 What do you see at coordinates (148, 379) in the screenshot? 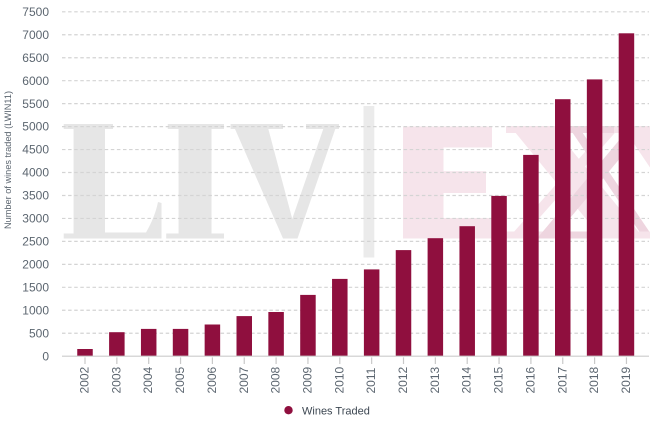
I see `svg-text: 2004` at bounding box center [148, 379].